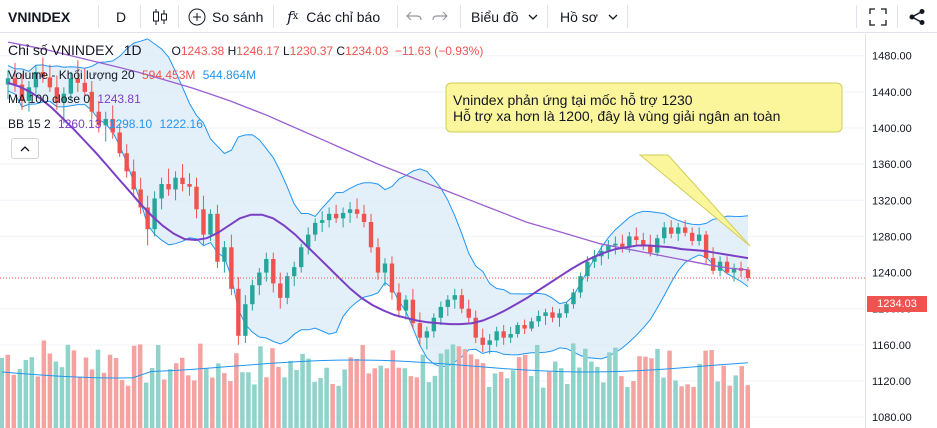 Image resolution: width=937 pixels, height=428 pixels. I want to click on redo-button, so click(440, 16).